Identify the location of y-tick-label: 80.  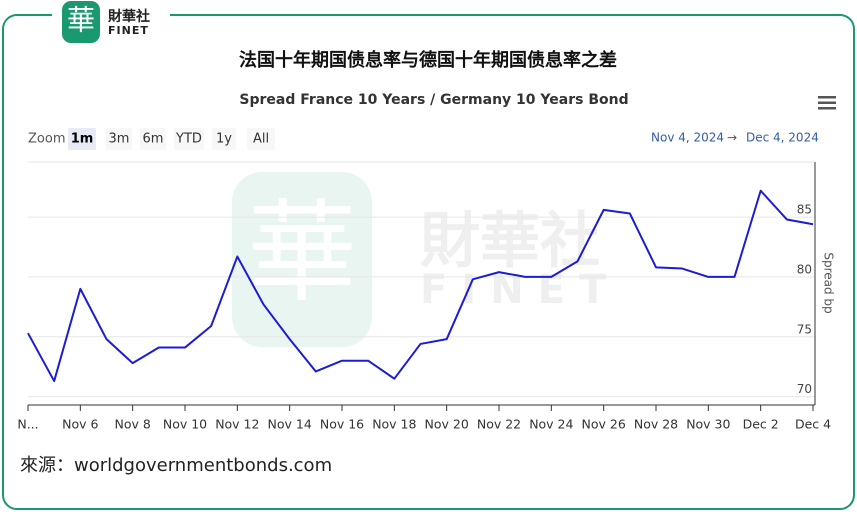
(804, 269).